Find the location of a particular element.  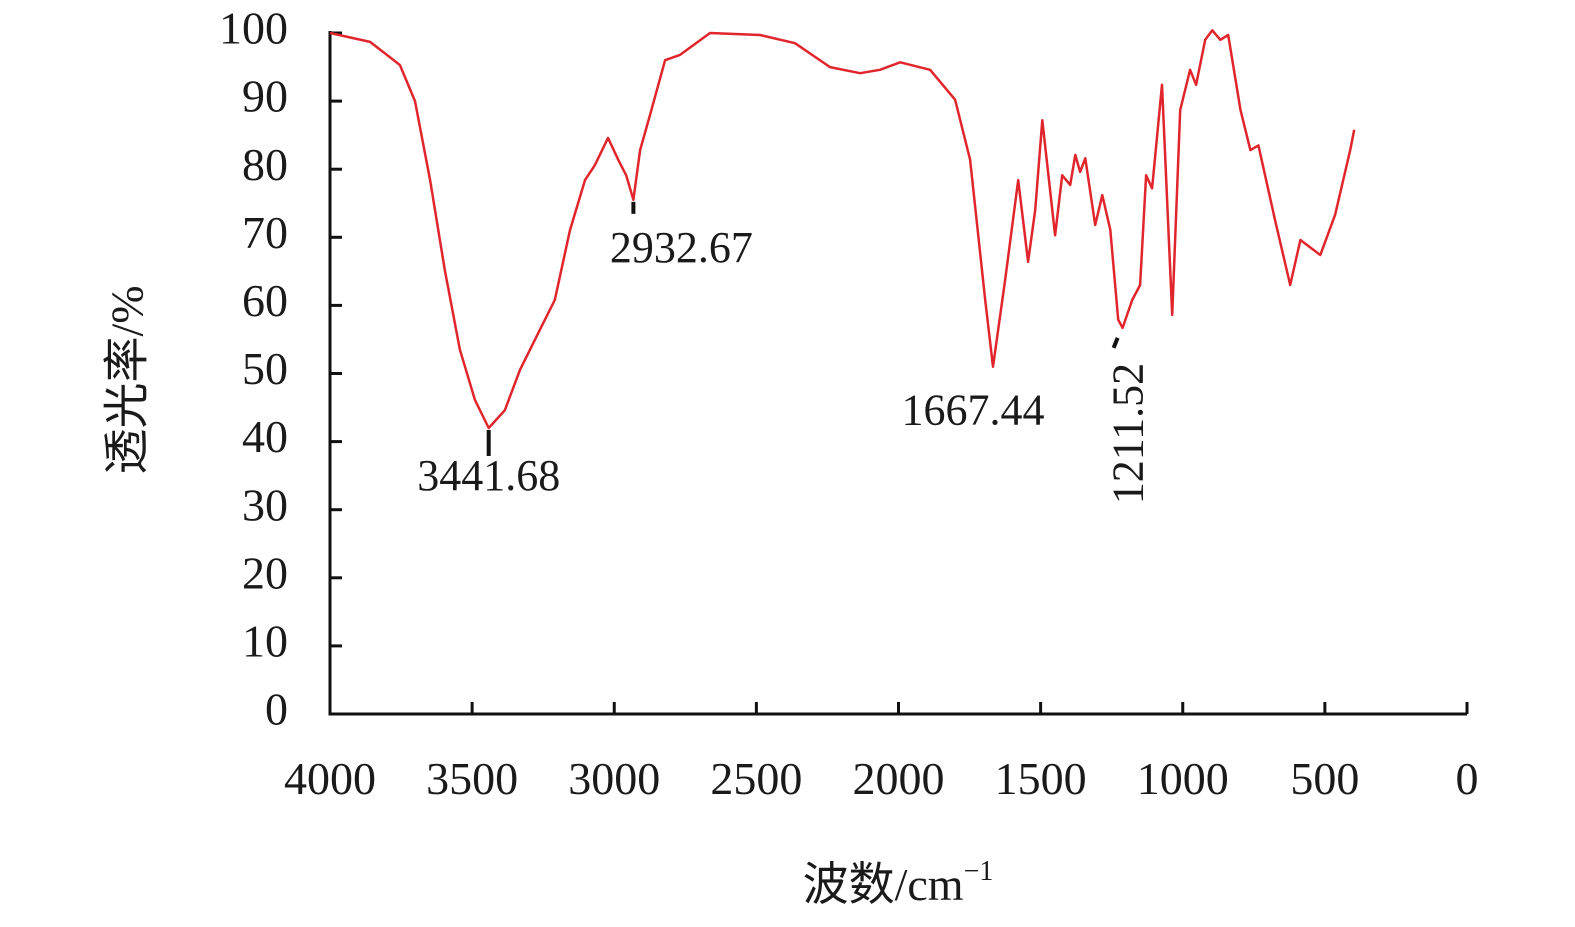

x-axis-label-text: 波数/cm is located at coordinates (883, 884).